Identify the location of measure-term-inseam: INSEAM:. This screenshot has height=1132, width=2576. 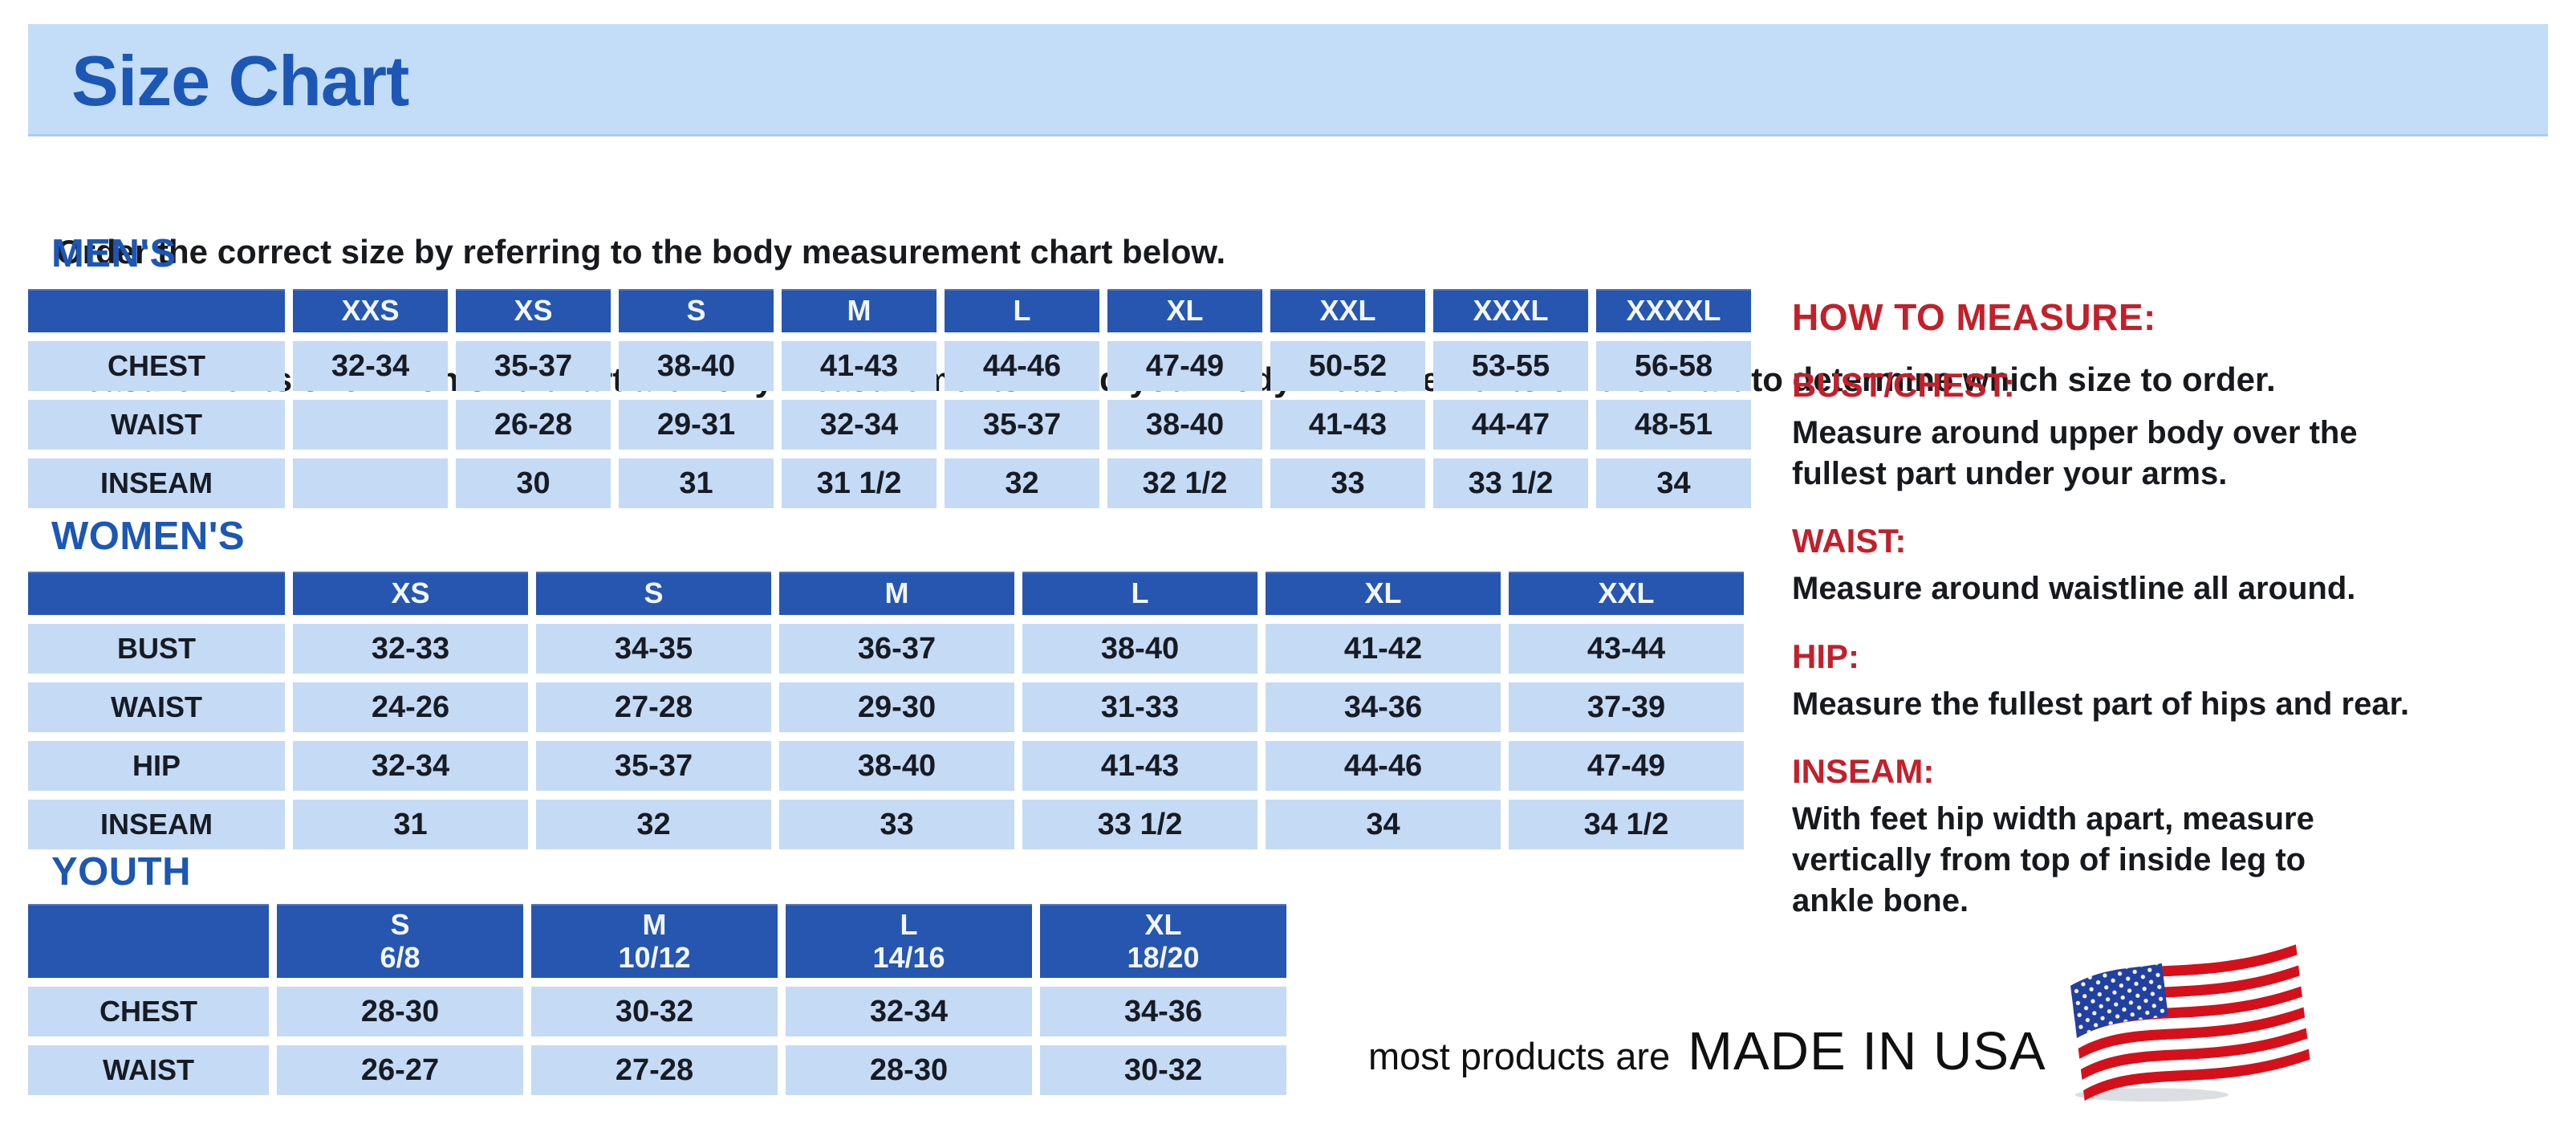
(1863, 770).